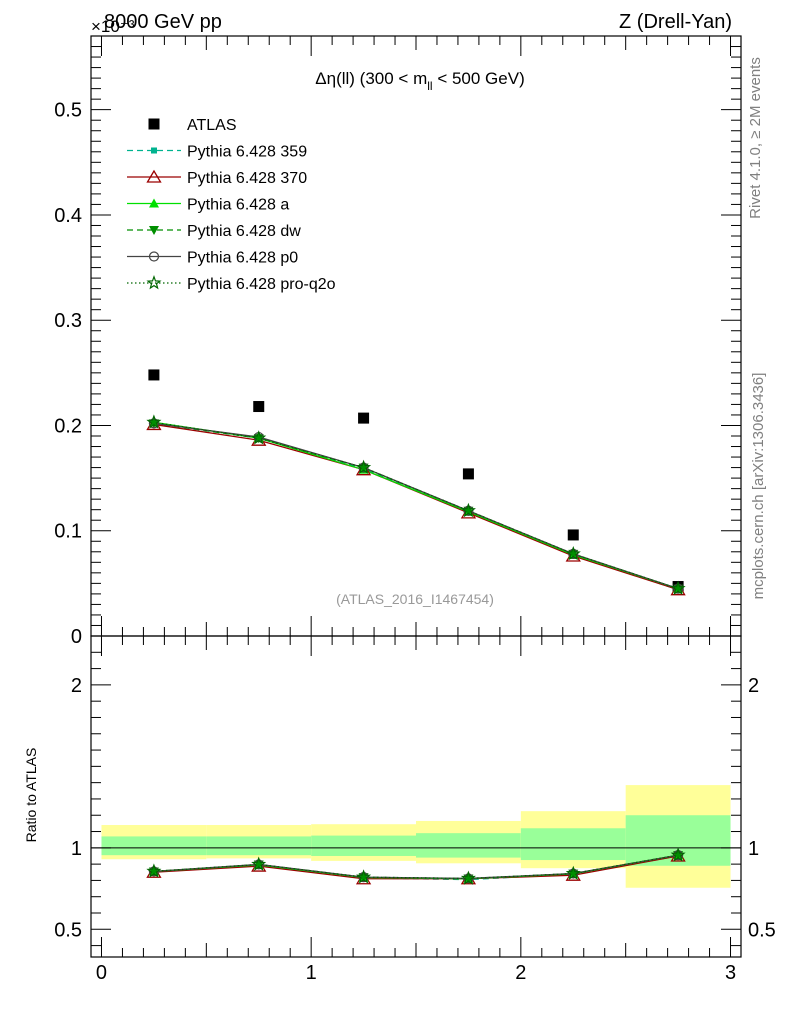  I want to click on plot-title: Δη(ll) (300 < mll < 500 GeV), so click(419, 81).